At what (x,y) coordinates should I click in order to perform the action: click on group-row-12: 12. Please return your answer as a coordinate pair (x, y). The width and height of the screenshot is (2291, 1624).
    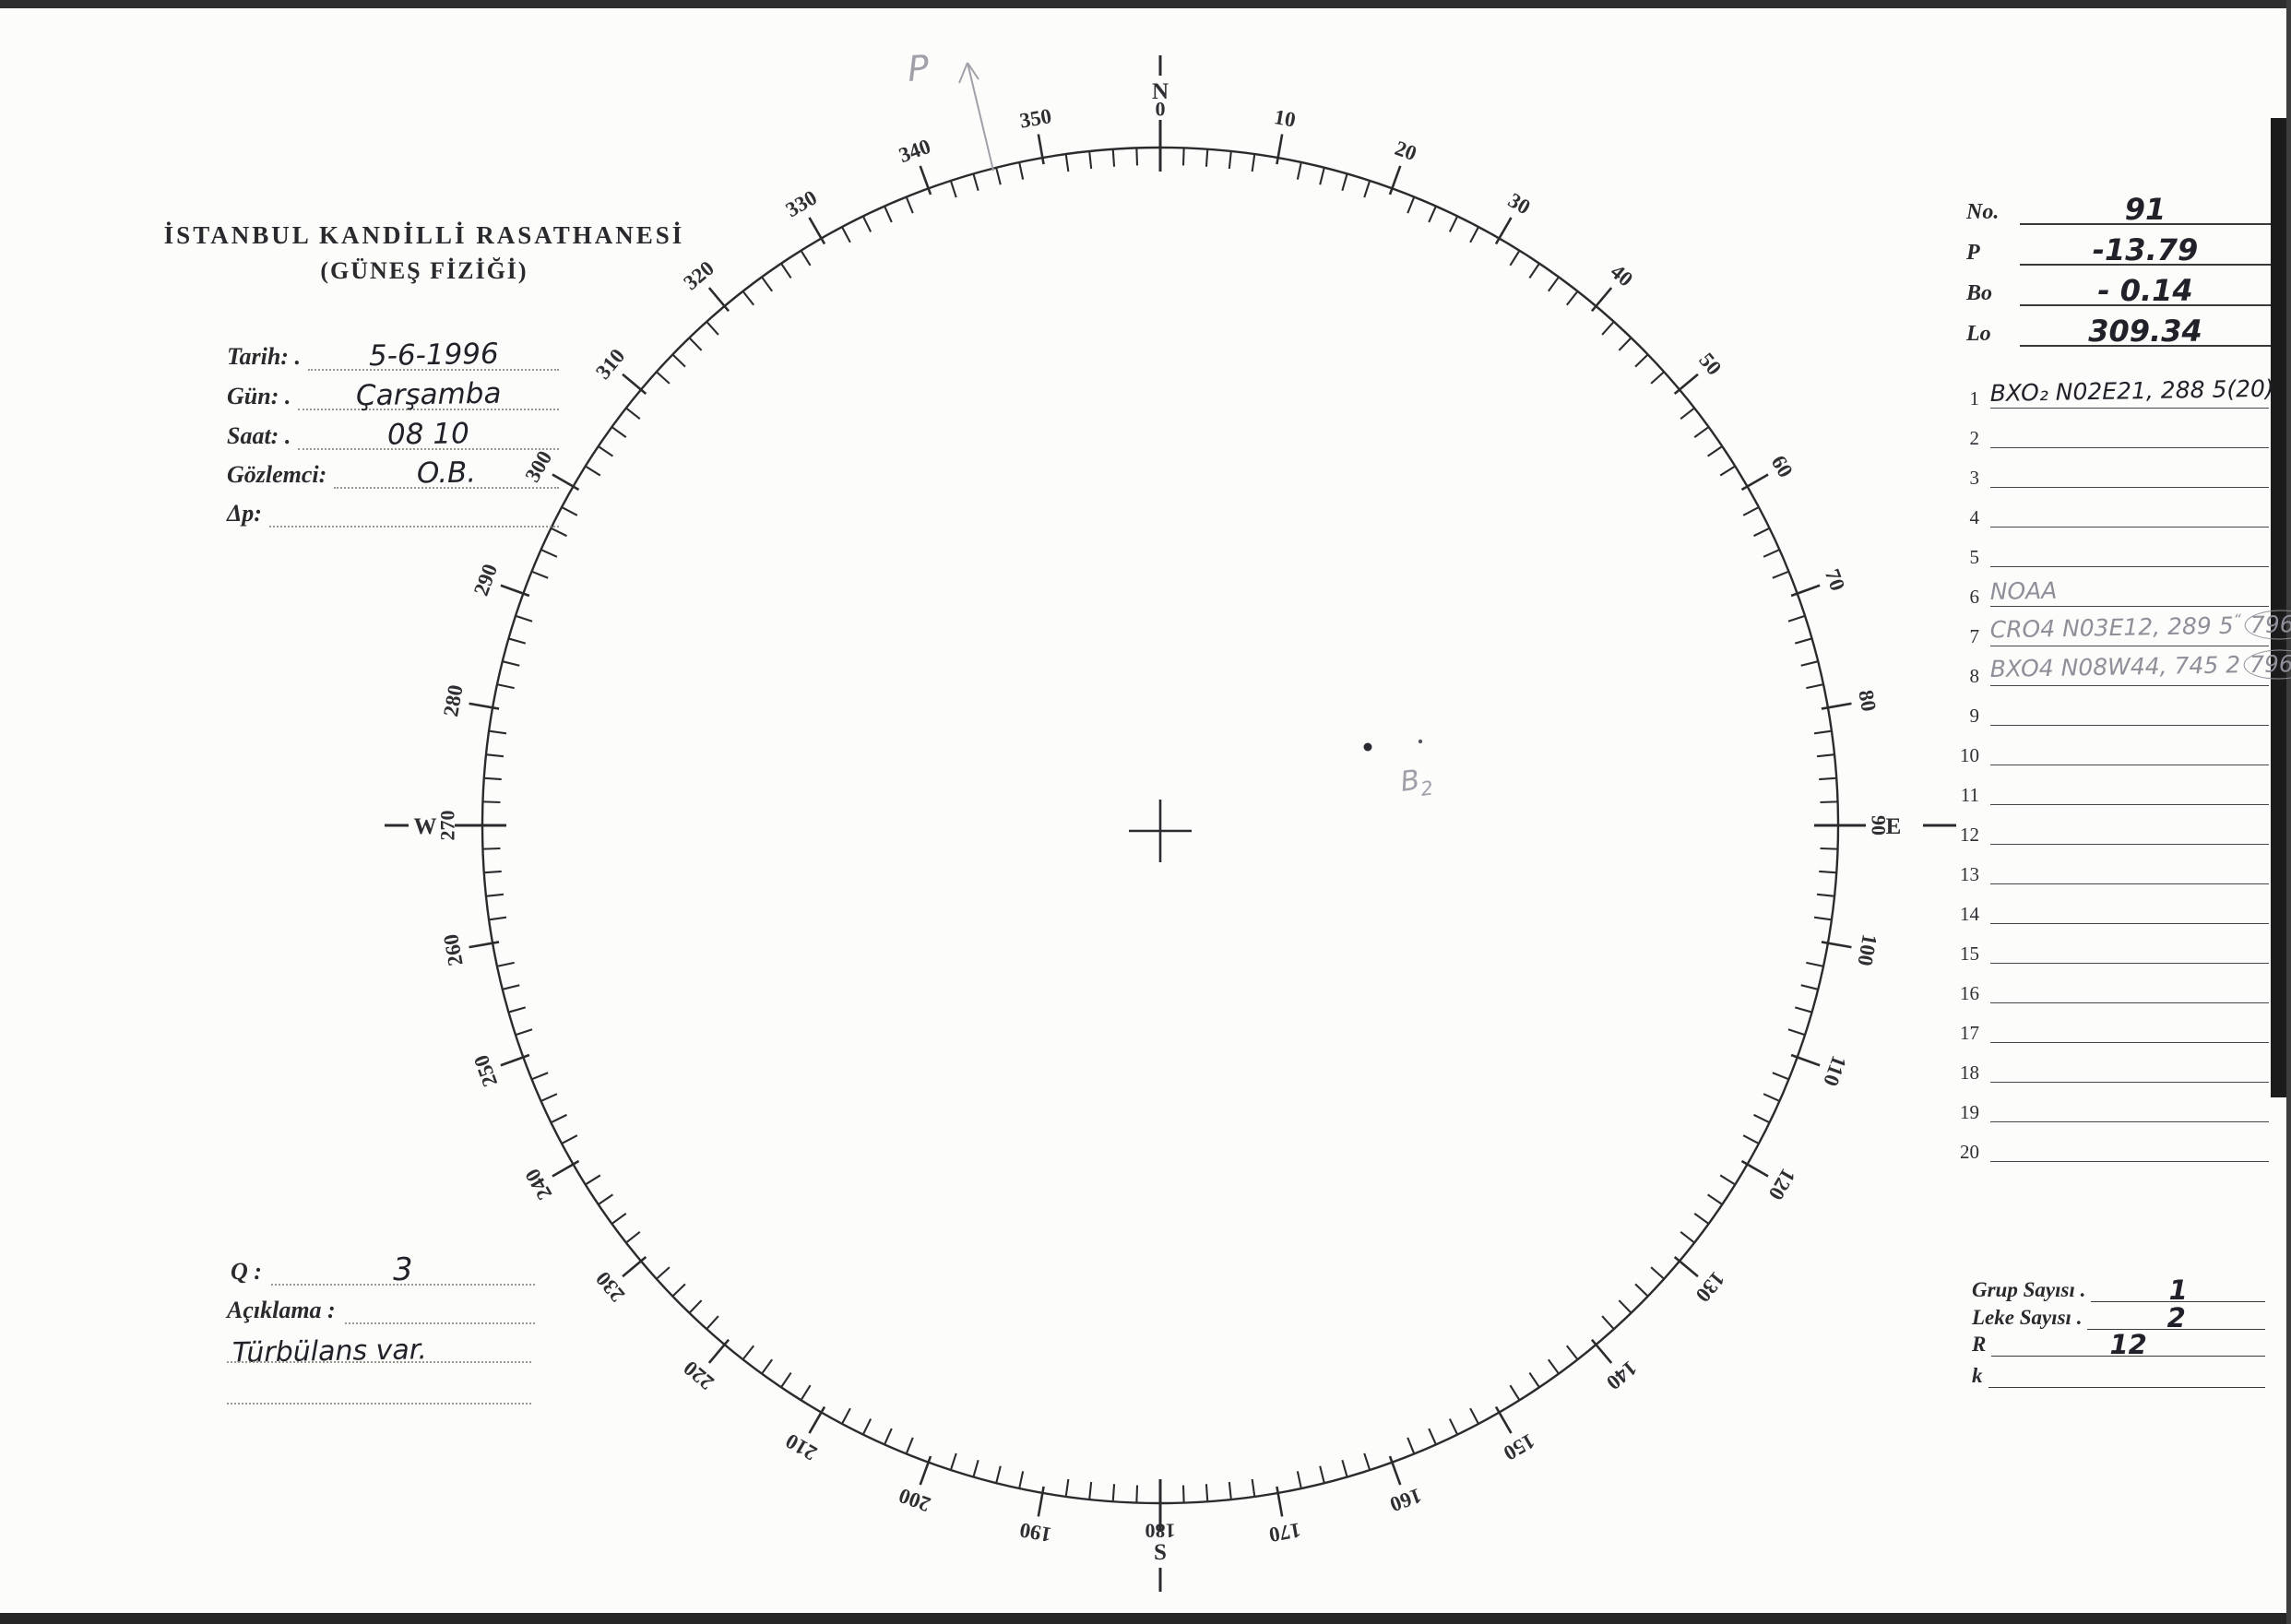
    Looking at the image, I should click on (2112, 828).